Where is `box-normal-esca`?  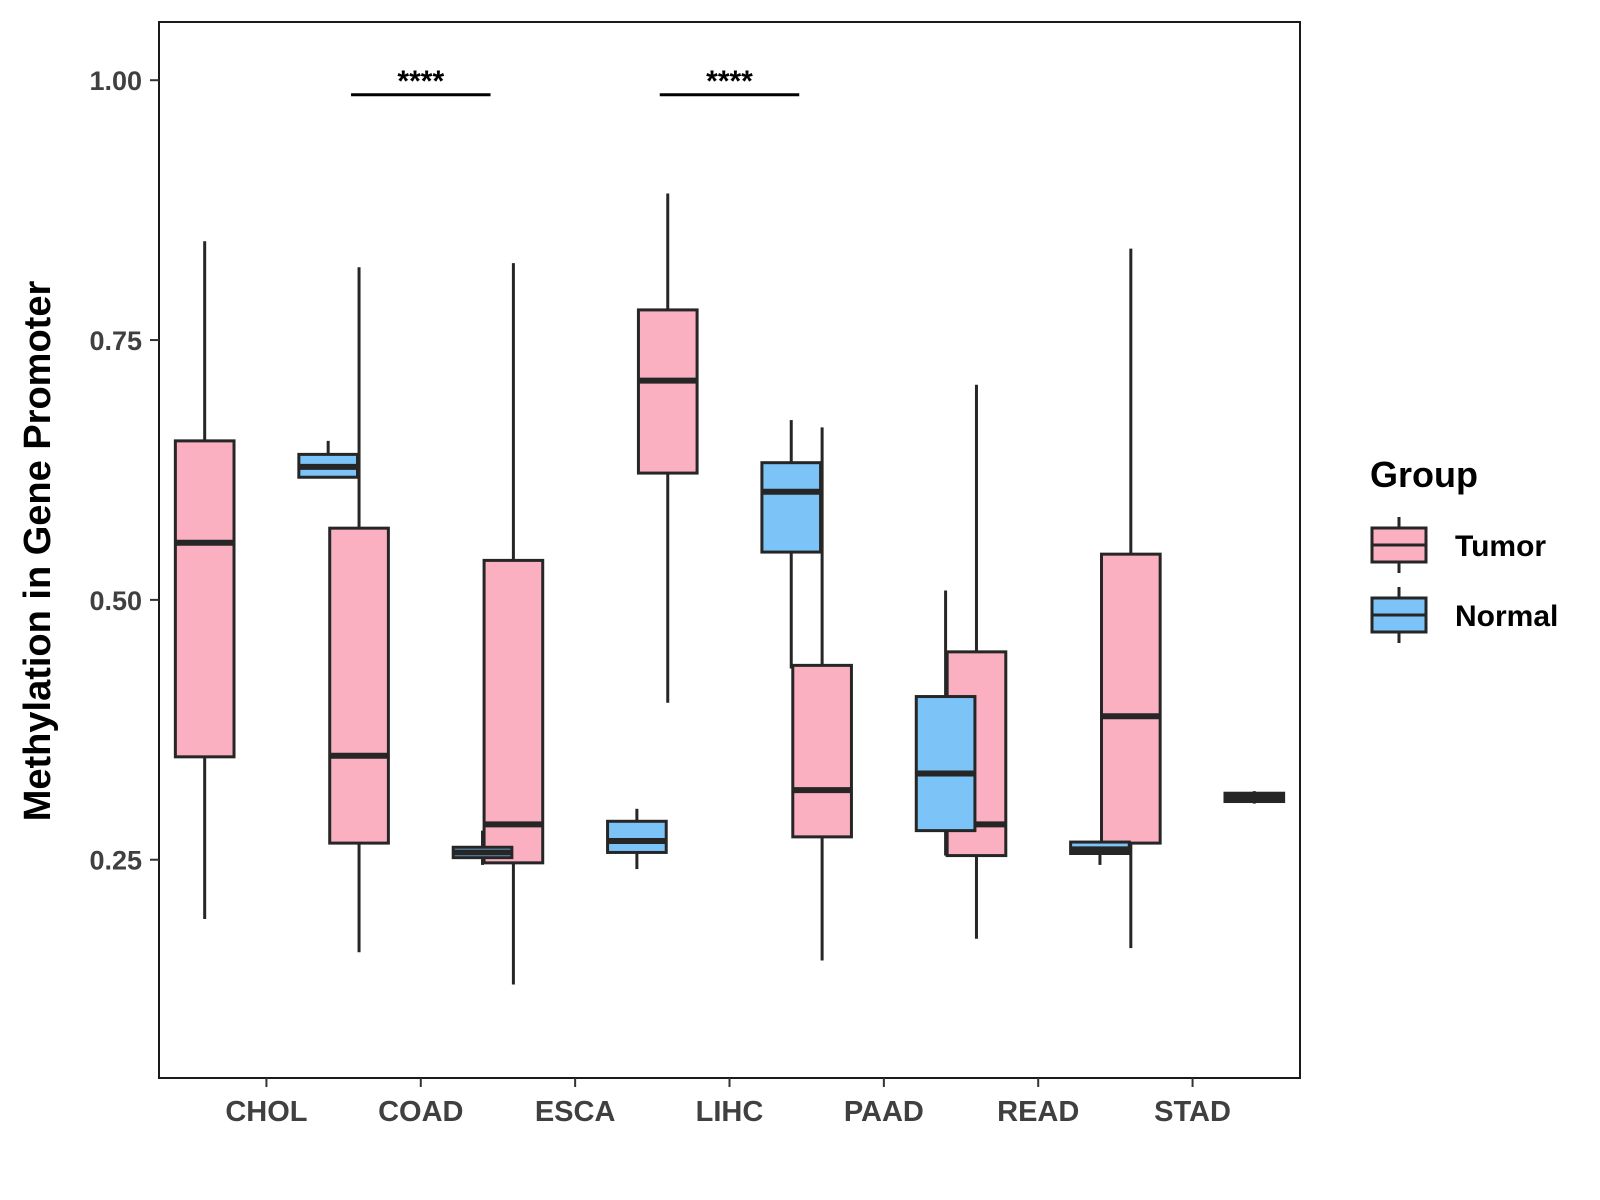
box-normal-esca is located at coordinates (637, 839).